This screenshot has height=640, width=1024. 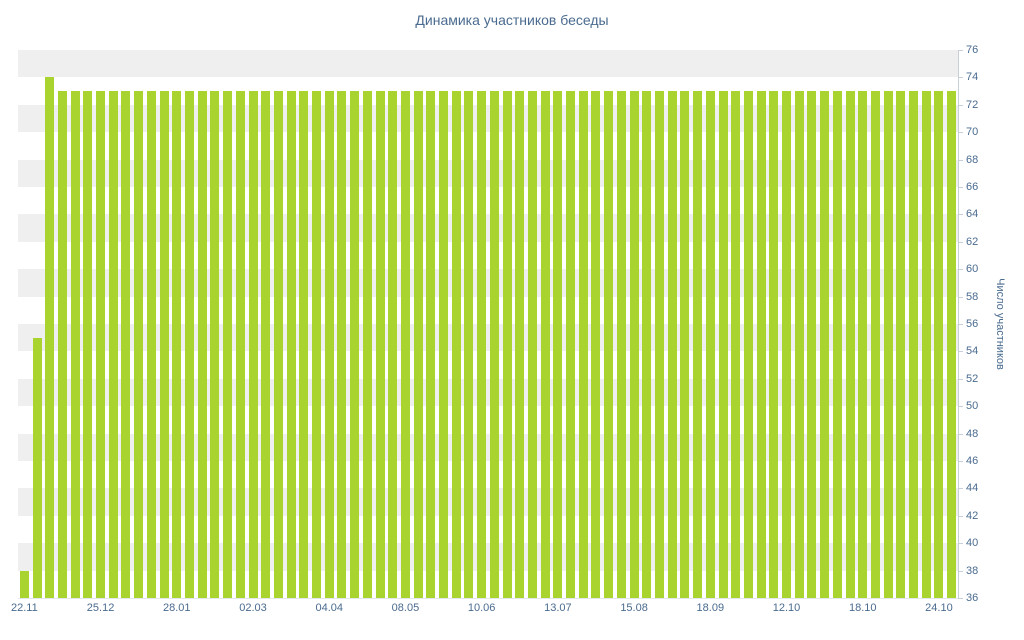 What do you see at coordinates (488, 64) in the screenshot?
I see `grid-band` at bounding box center [488, 64].